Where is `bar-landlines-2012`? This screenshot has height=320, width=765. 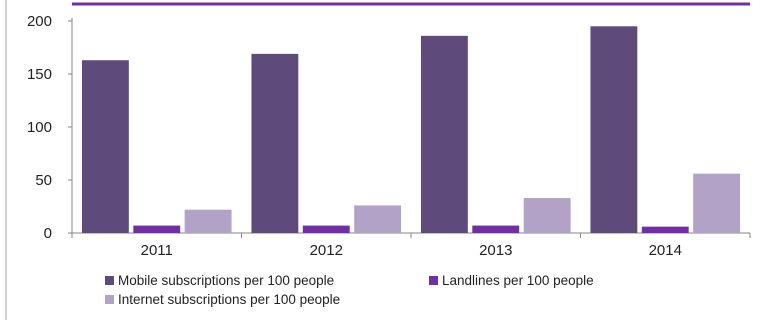
bar-landlines-2012 is located at coordinates (326, 229).